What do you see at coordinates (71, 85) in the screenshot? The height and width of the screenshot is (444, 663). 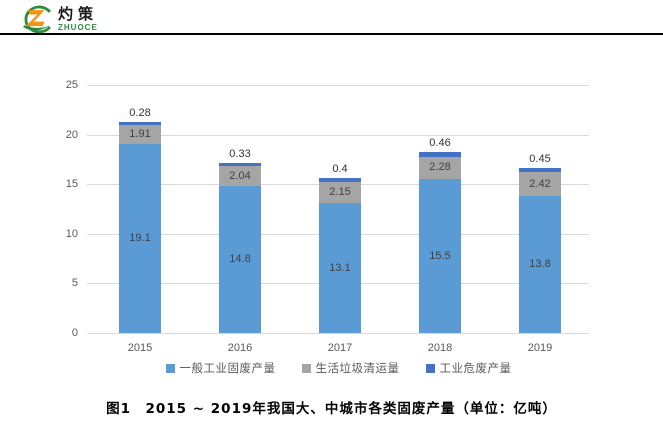 I see `y-tick-label-25: 25` at bounding box center [71, 85].